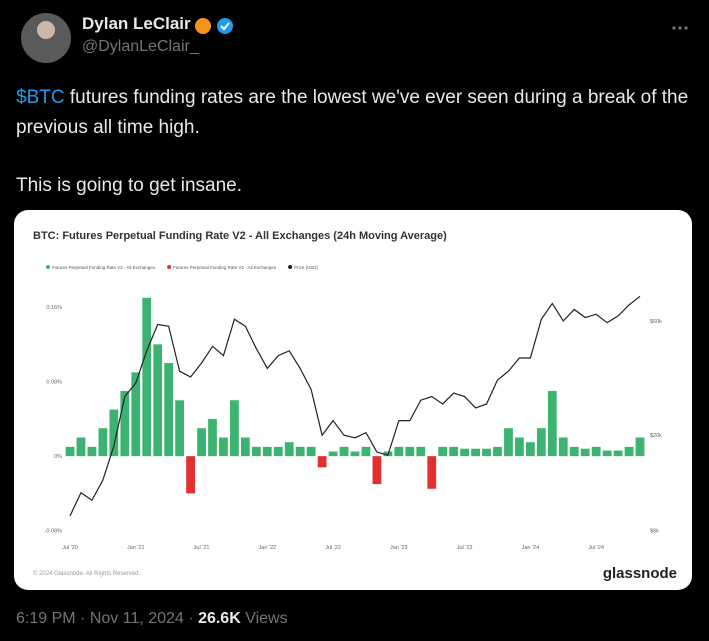  I want to click on footer: © 2024 Glassnode. All Rights Reserved., so click(86, 573).